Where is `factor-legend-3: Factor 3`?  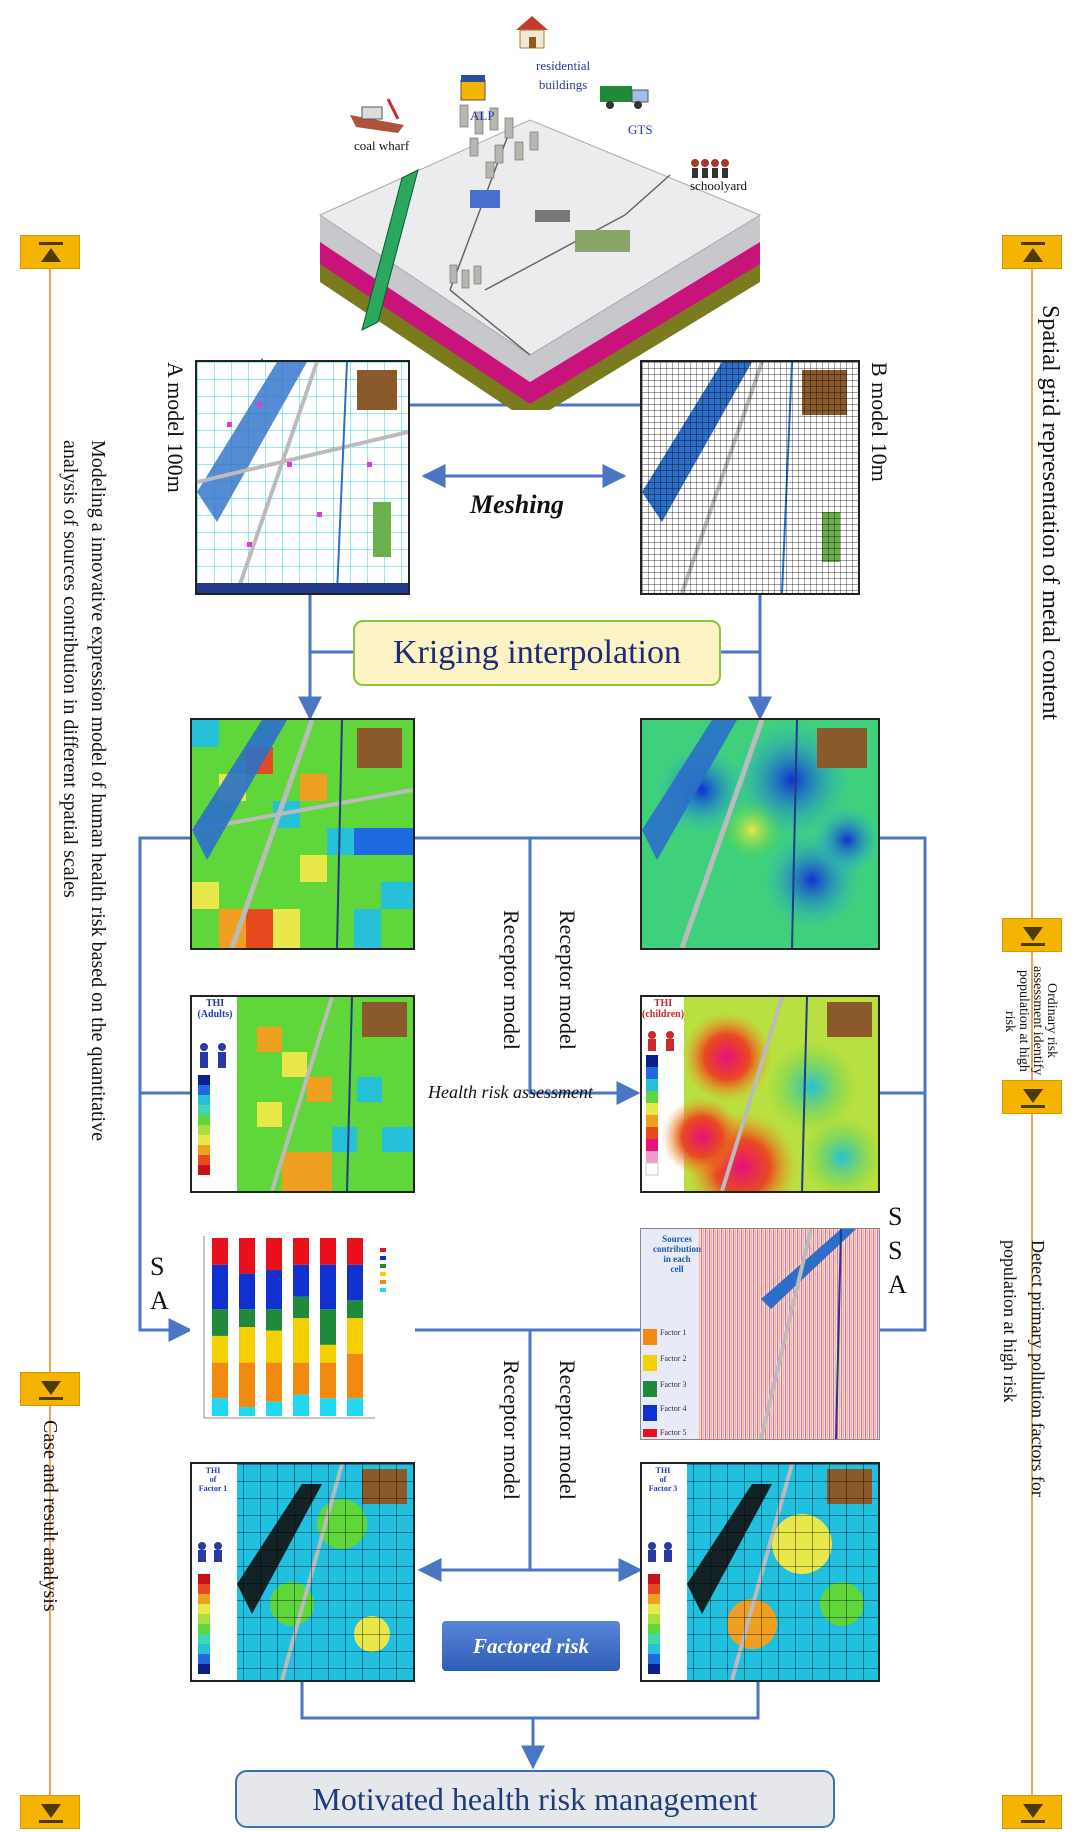
factor-legend-3: Factor 3 is located at coordinates (673, 1384).